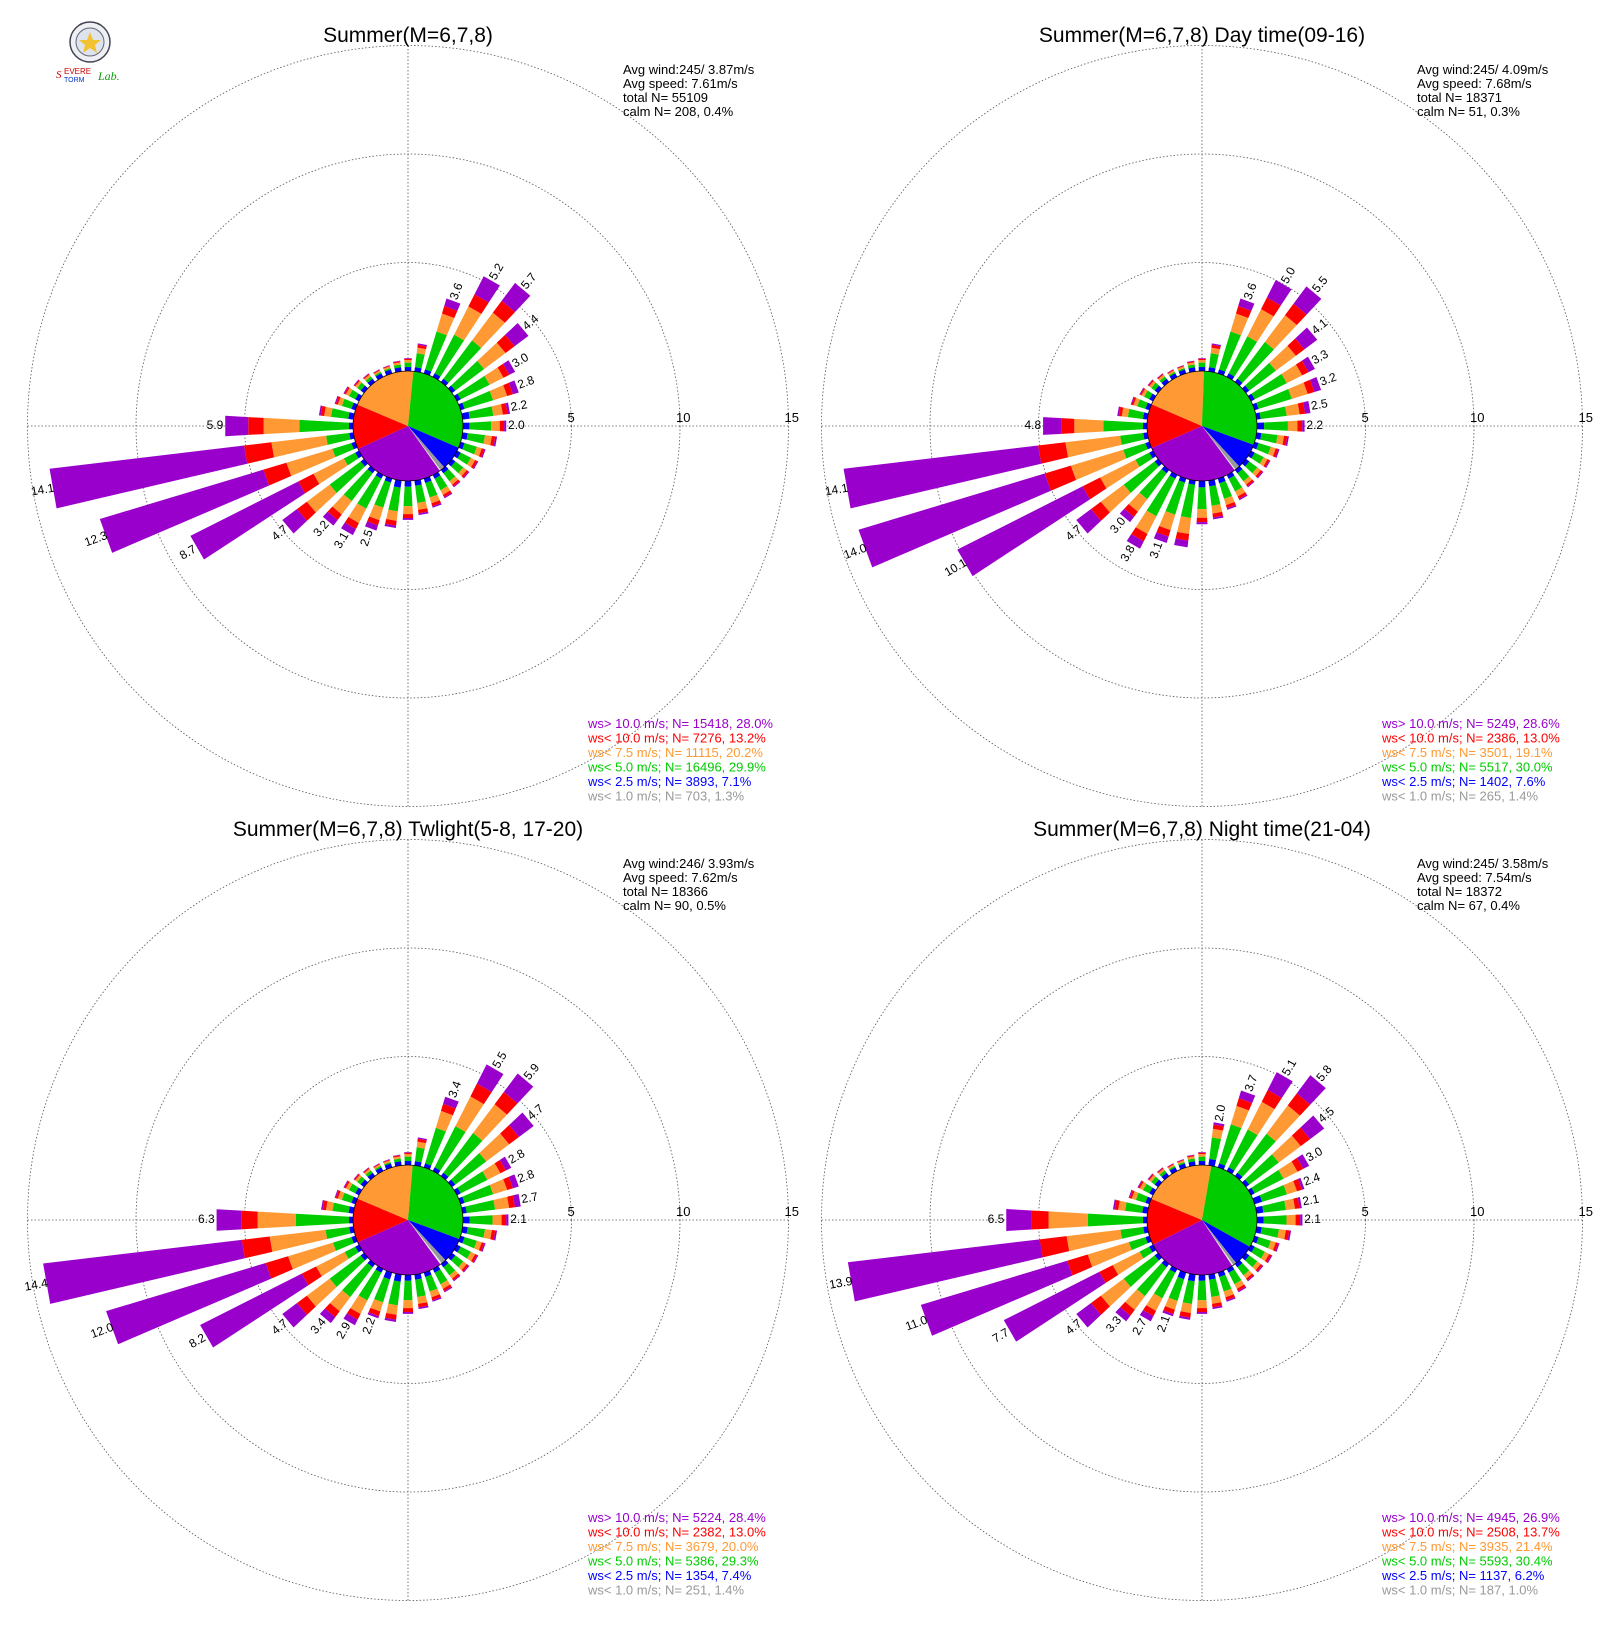 Image resolution: width=1620 pixels, height=1640 pixels. I want to click on stat-avg-wind: Avg wind:245/ 4.09m/s, so click(1483, 69).